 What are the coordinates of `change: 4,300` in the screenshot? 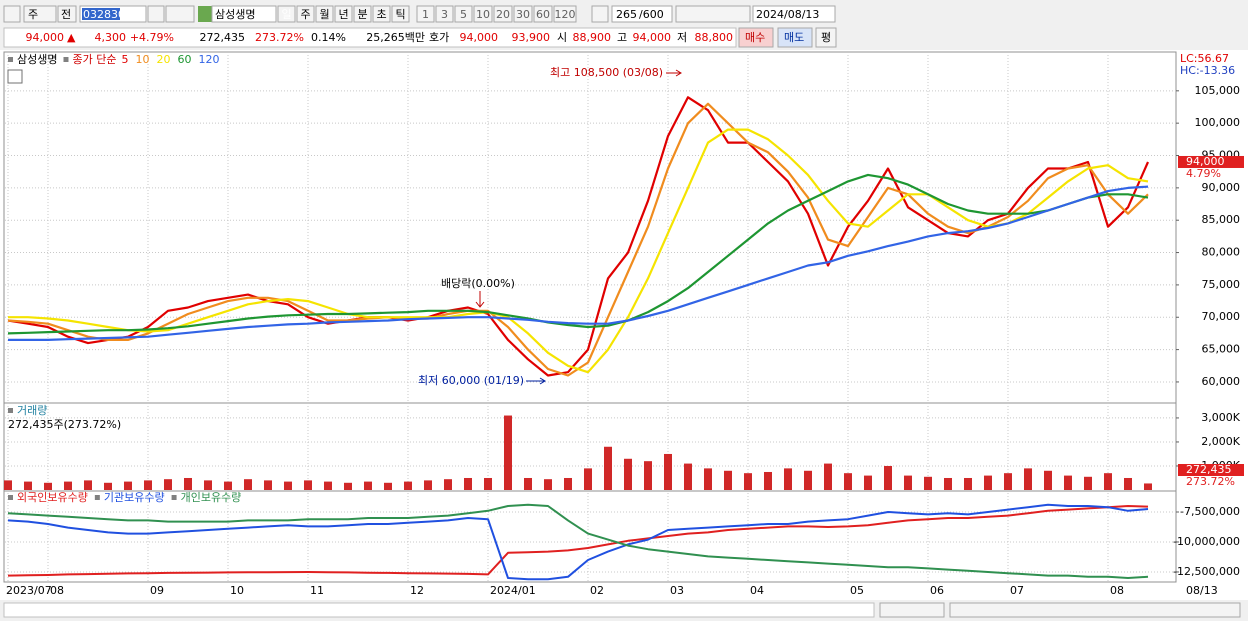 It's located at (111, 37).